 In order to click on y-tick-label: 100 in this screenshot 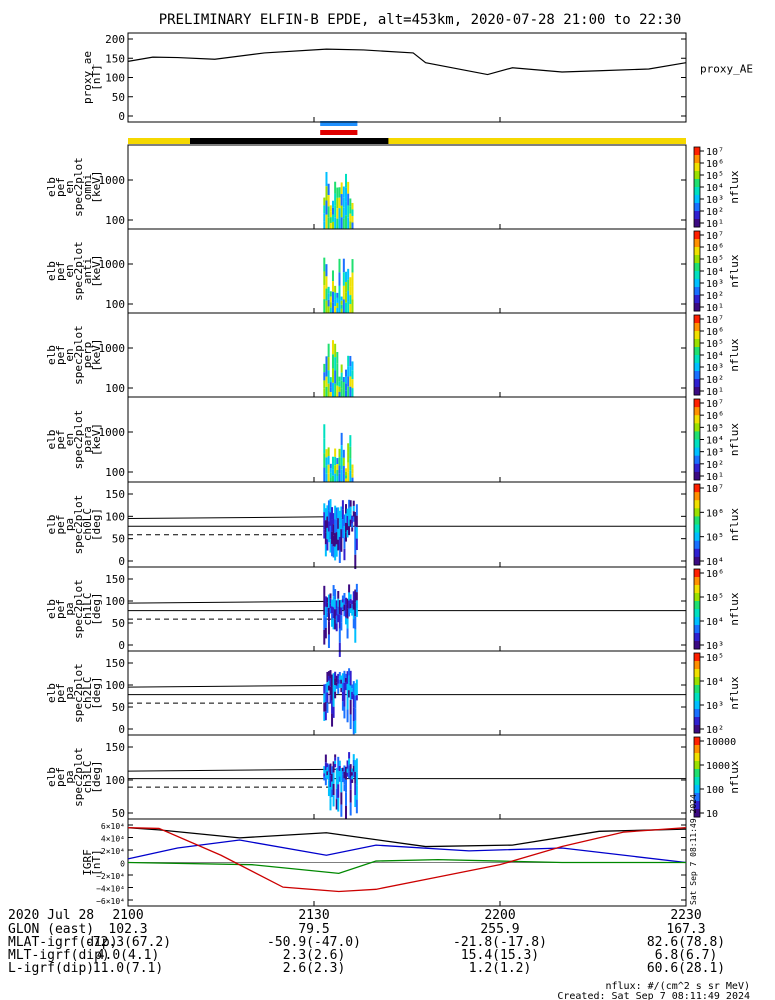, I will do `click(115, 780)`.